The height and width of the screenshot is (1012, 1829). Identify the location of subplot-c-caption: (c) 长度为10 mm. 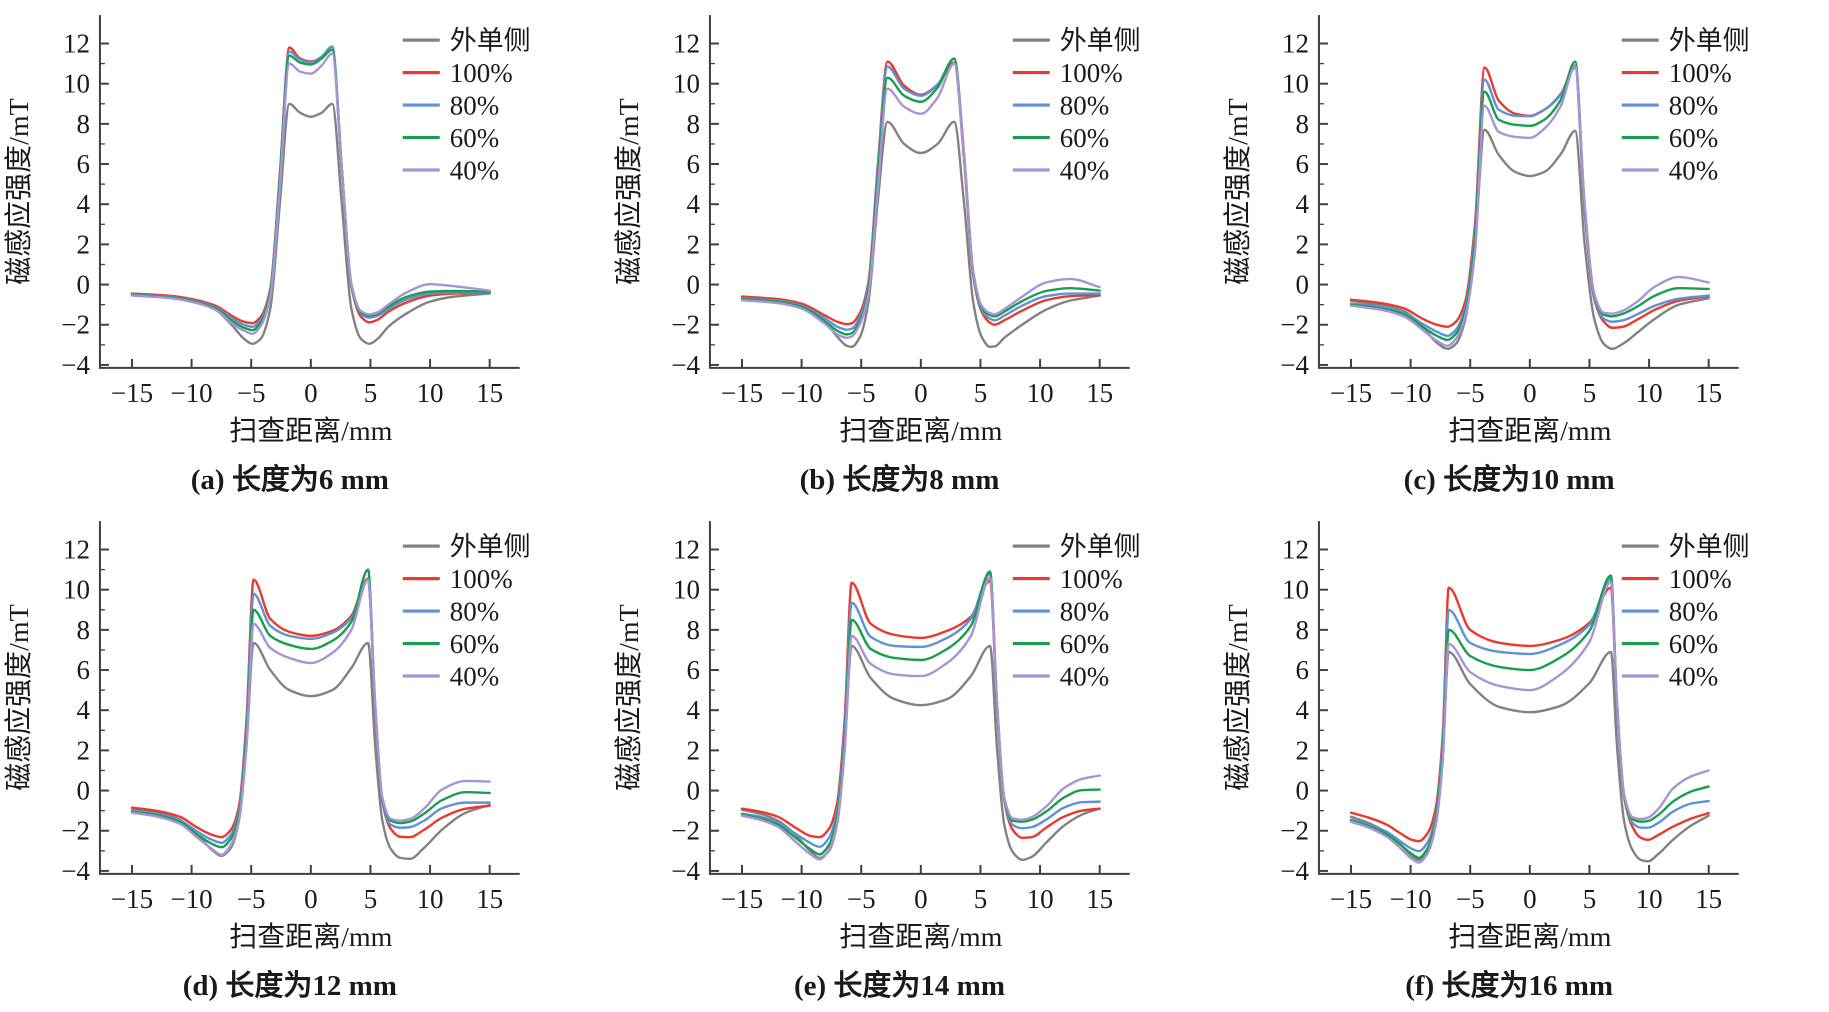
(1509, 480).